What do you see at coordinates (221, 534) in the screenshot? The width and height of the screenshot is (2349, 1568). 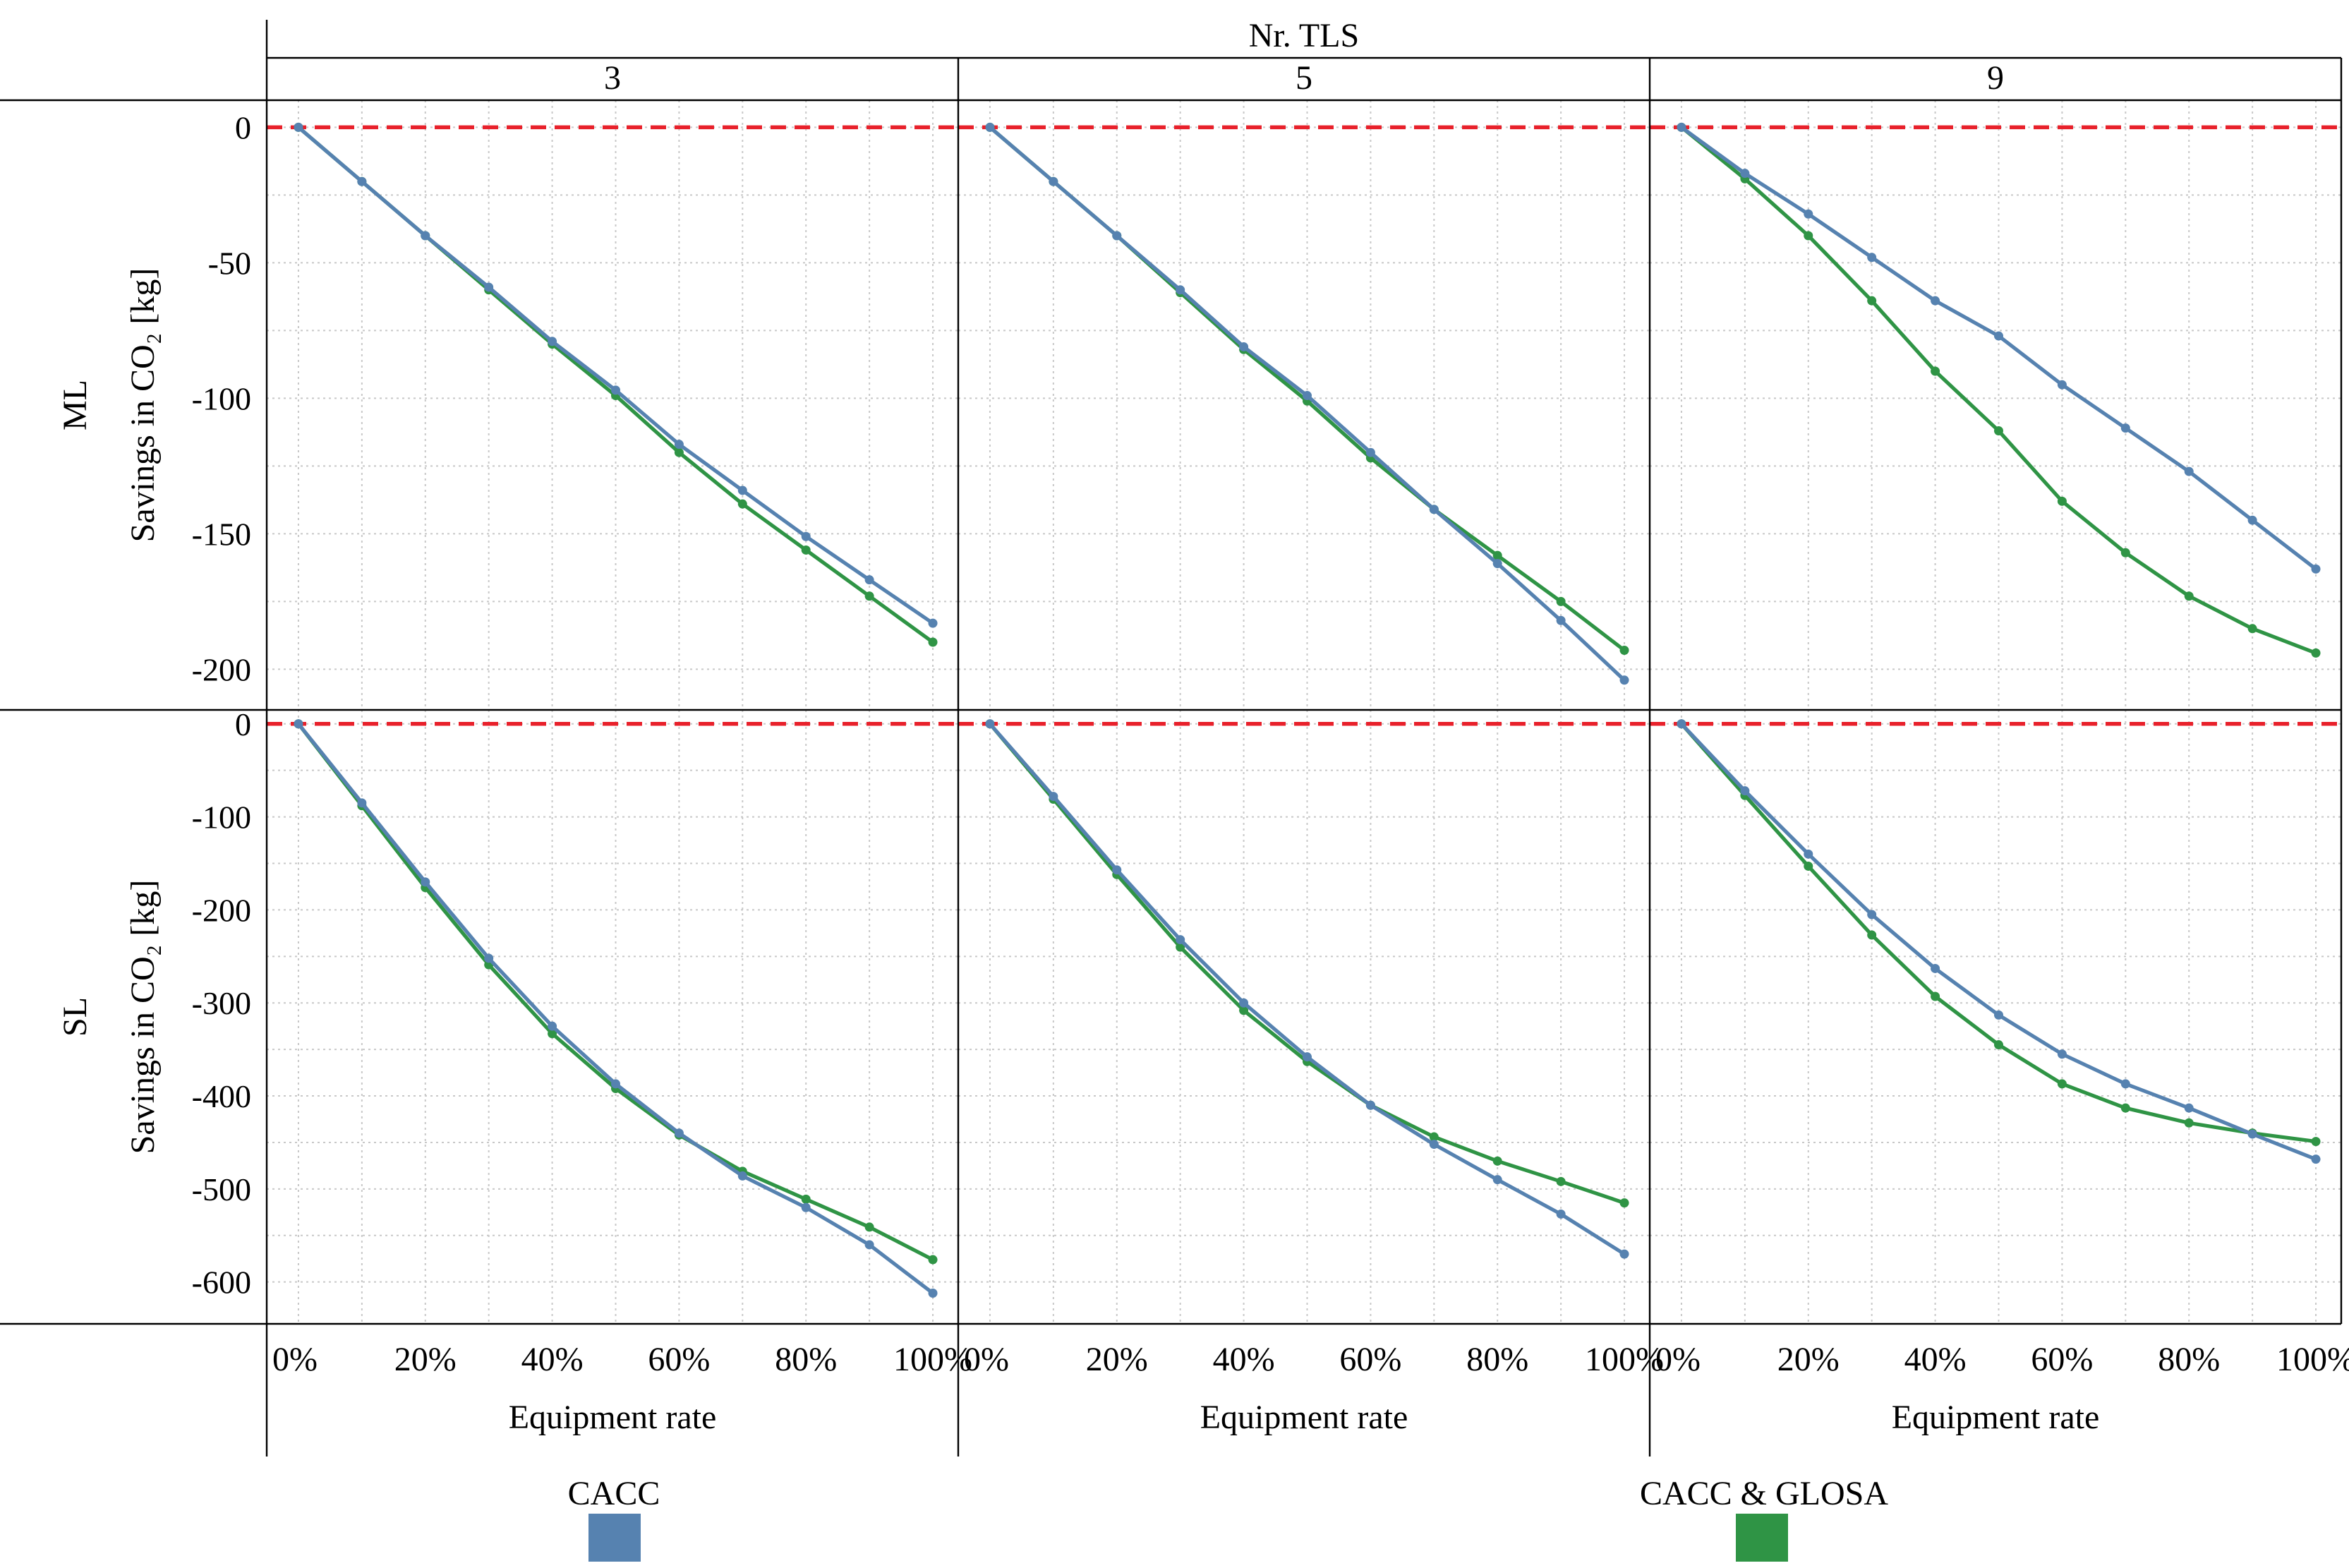 I see `y-tick-label: -150` at bounding box center [221, 534].